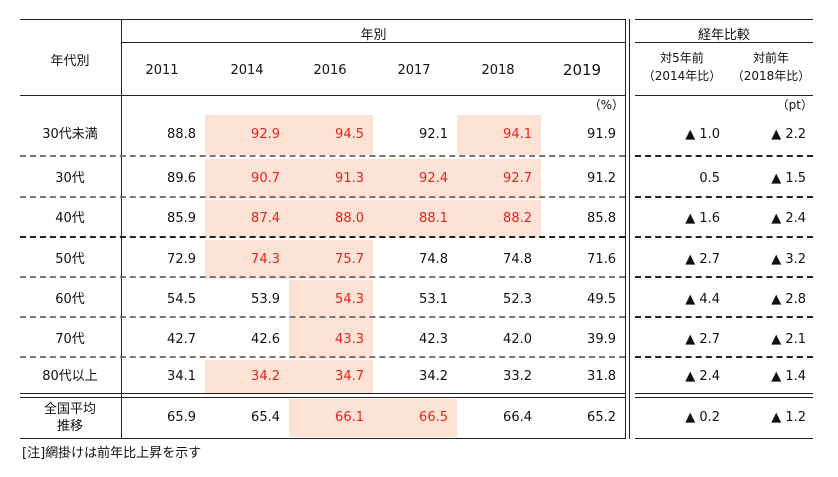 The image size is (838, 477). What do you see at coordinates (247, 70) in the screenshot?
I see `year-header-2014: 2014` at bounding box center [247, 70].